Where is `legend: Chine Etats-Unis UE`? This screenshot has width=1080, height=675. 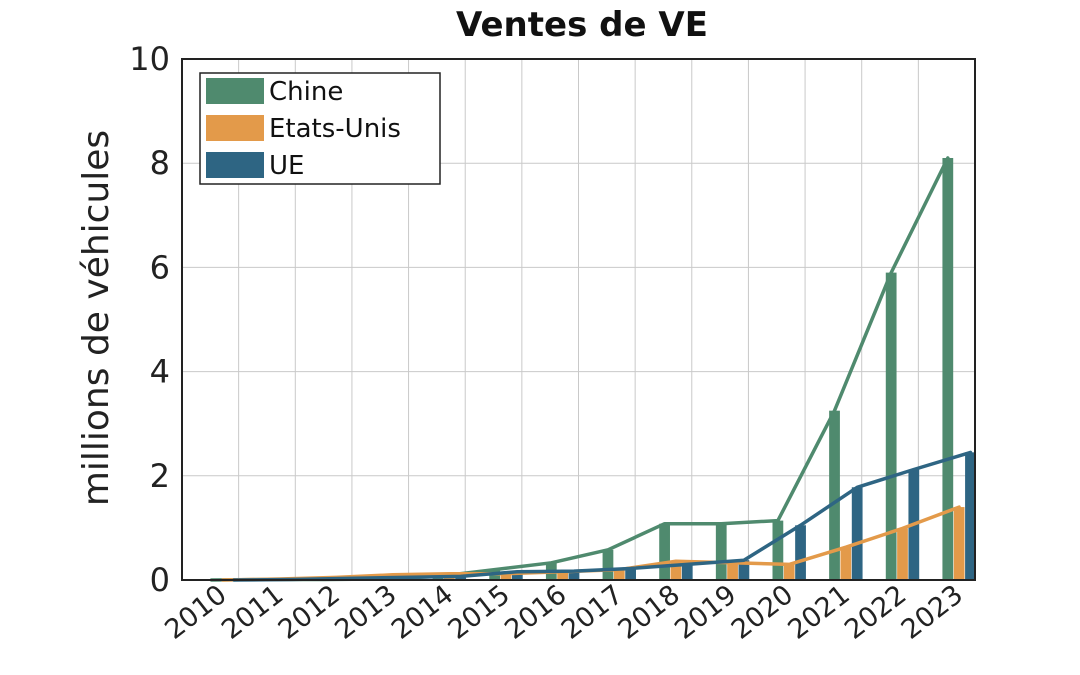
legend: Chine Etats-Unis UE is located at coordinates (320, 128).